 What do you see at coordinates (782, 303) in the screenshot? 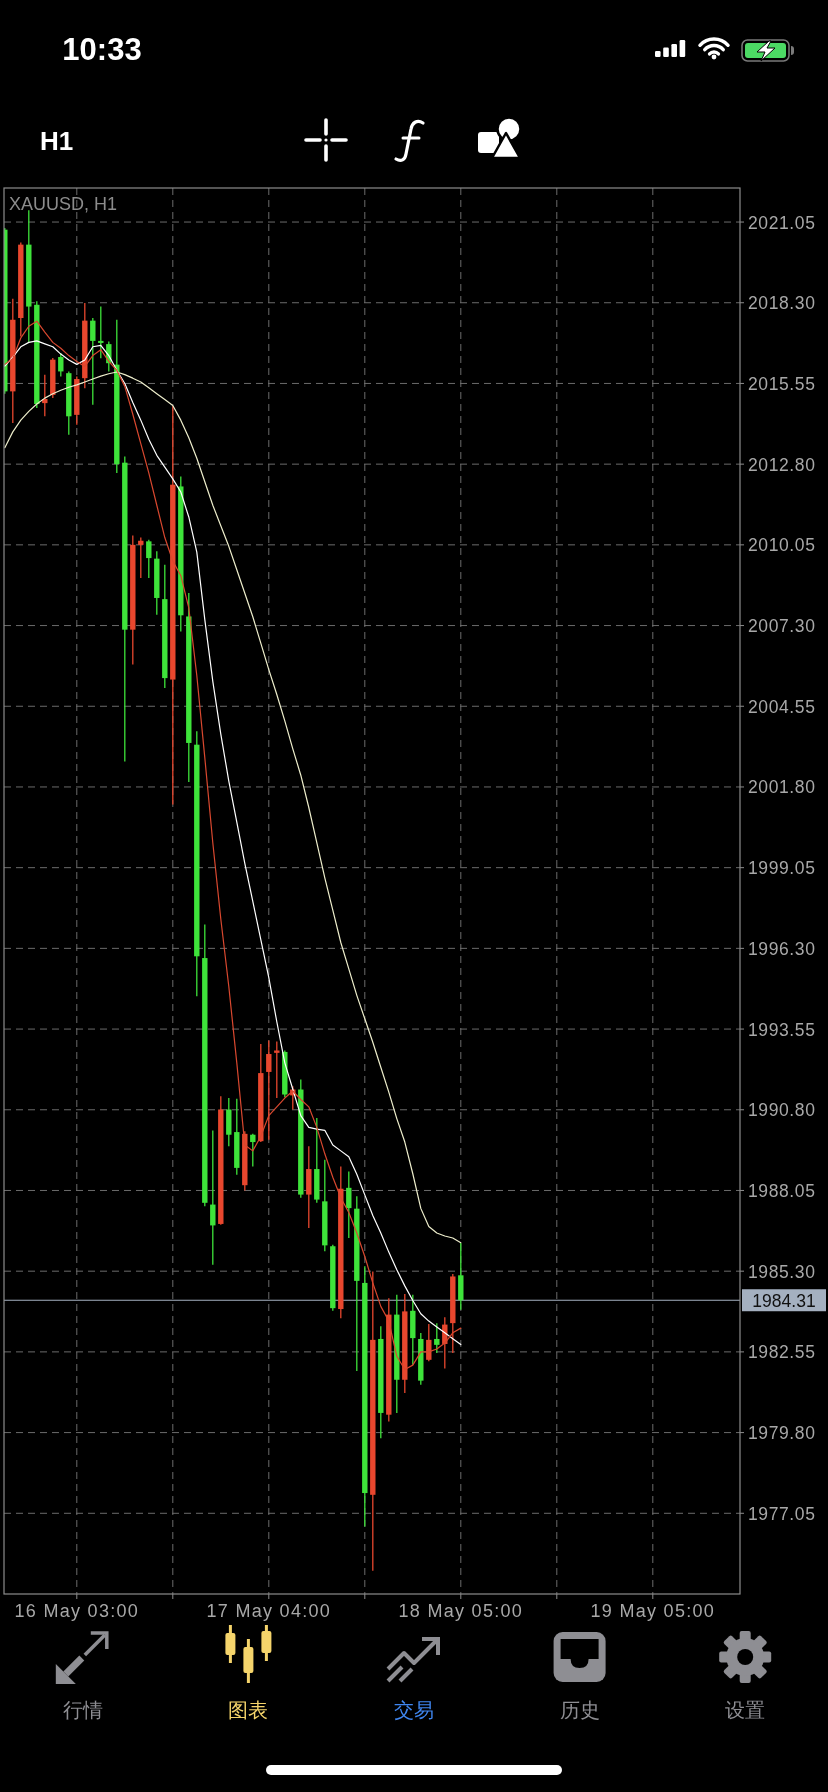
I see `y-tick-label: 2018.30` at bounding box center [782, 303].